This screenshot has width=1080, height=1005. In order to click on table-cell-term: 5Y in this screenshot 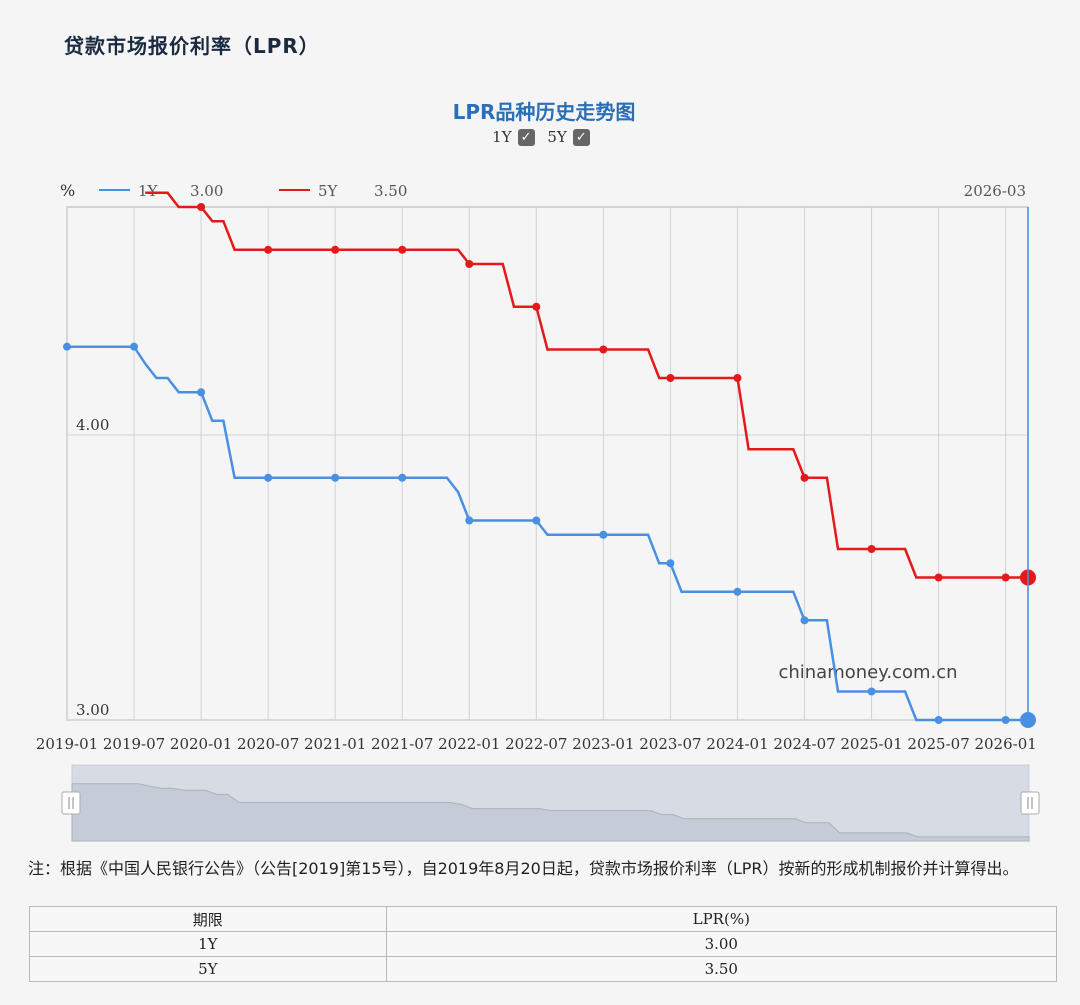, I will do `click(208, 969)`.